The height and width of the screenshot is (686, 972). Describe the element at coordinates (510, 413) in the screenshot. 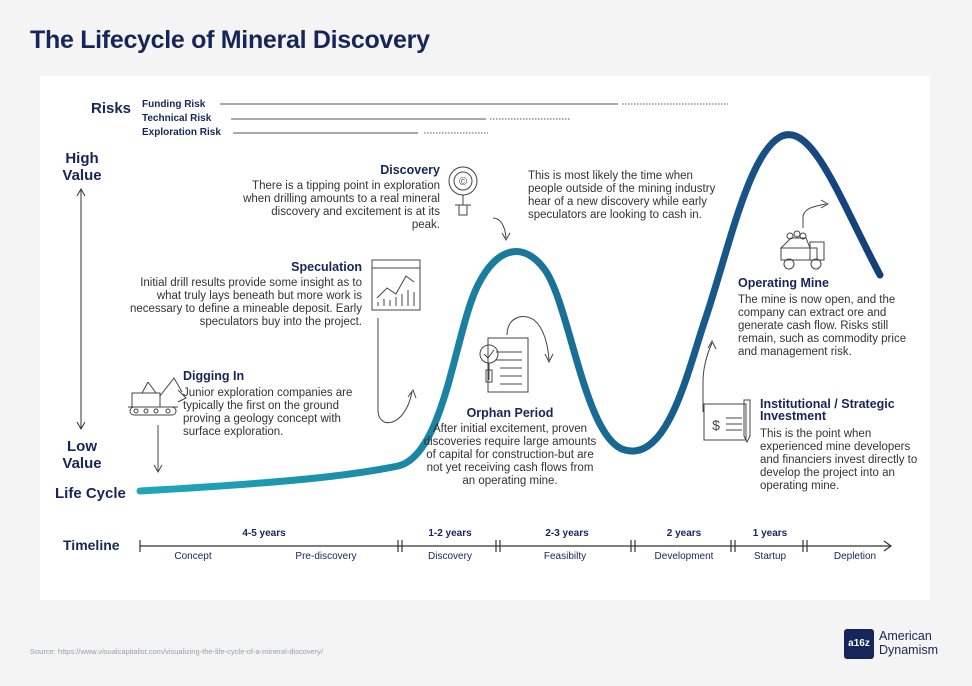

I see `orphan-period-title: Orphan Period` at that location.